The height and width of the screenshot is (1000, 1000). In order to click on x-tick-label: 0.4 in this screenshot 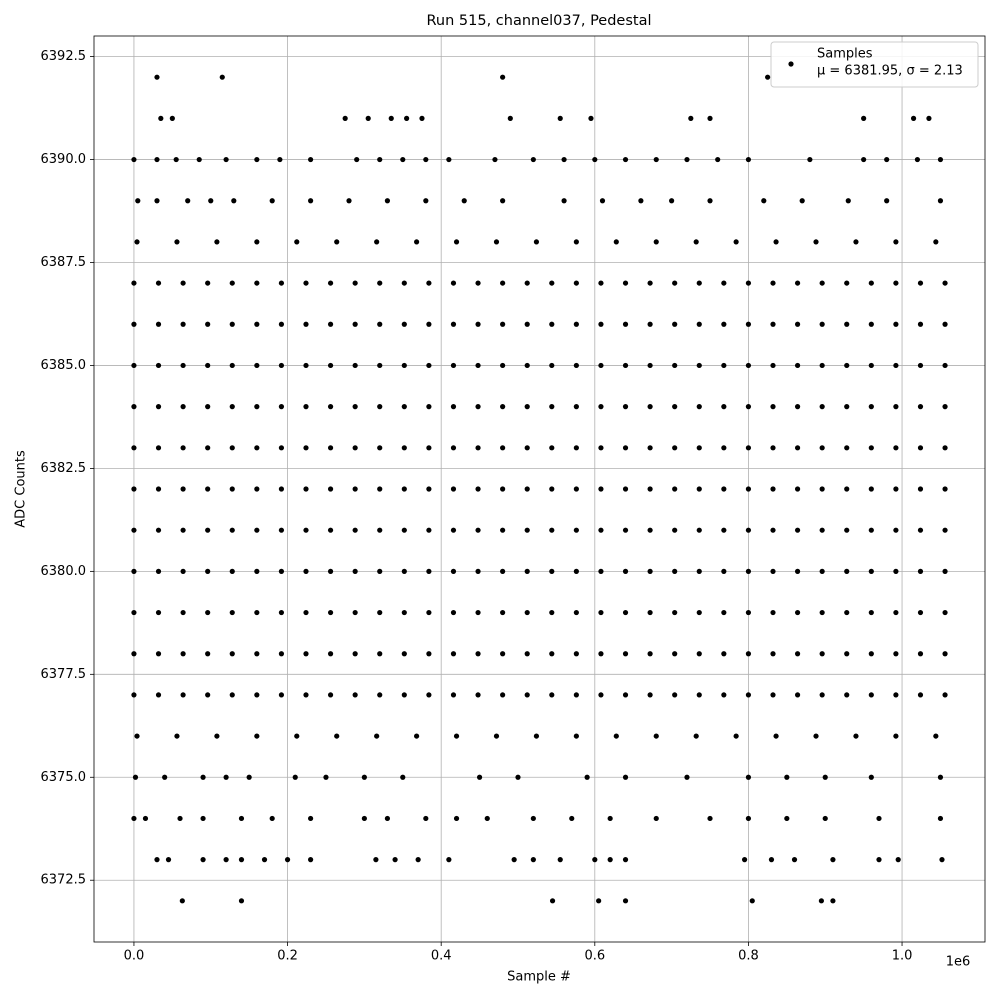, I will do `click(441, 956)`.